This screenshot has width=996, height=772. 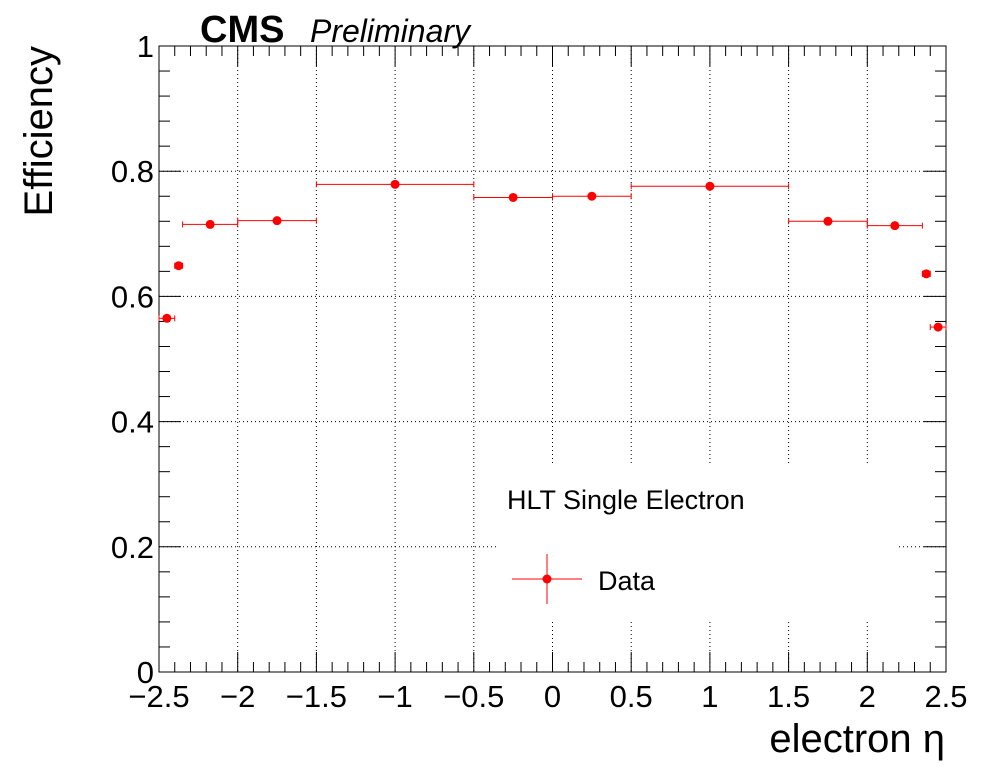 I want to click on y-axis-title: Efficiency, so click(x=39, y=131).